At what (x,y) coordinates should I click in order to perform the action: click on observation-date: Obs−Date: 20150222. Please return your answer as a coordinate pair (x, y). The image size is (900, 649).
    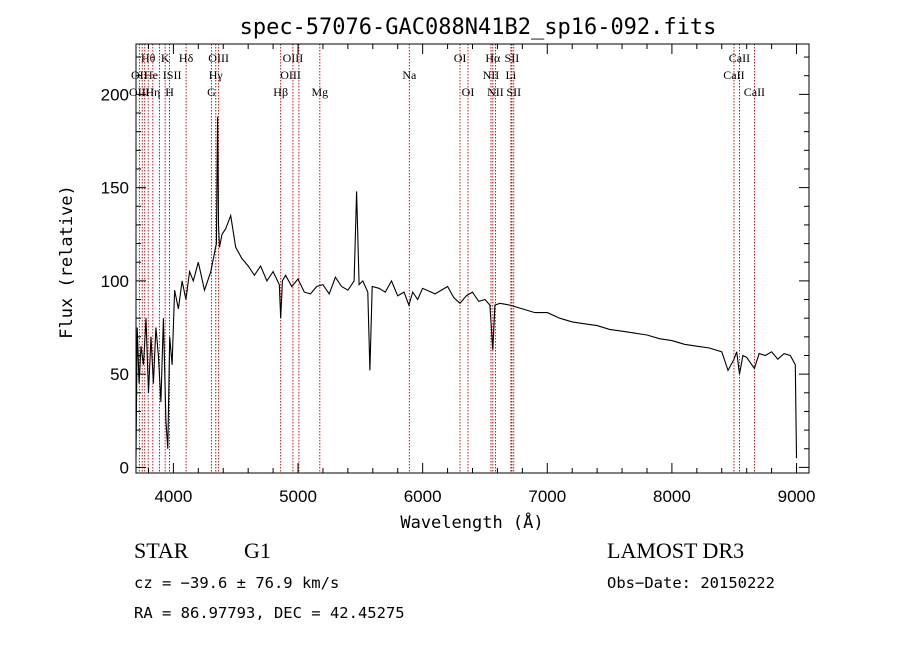
    Looking at the image, I should click on (691, 583).